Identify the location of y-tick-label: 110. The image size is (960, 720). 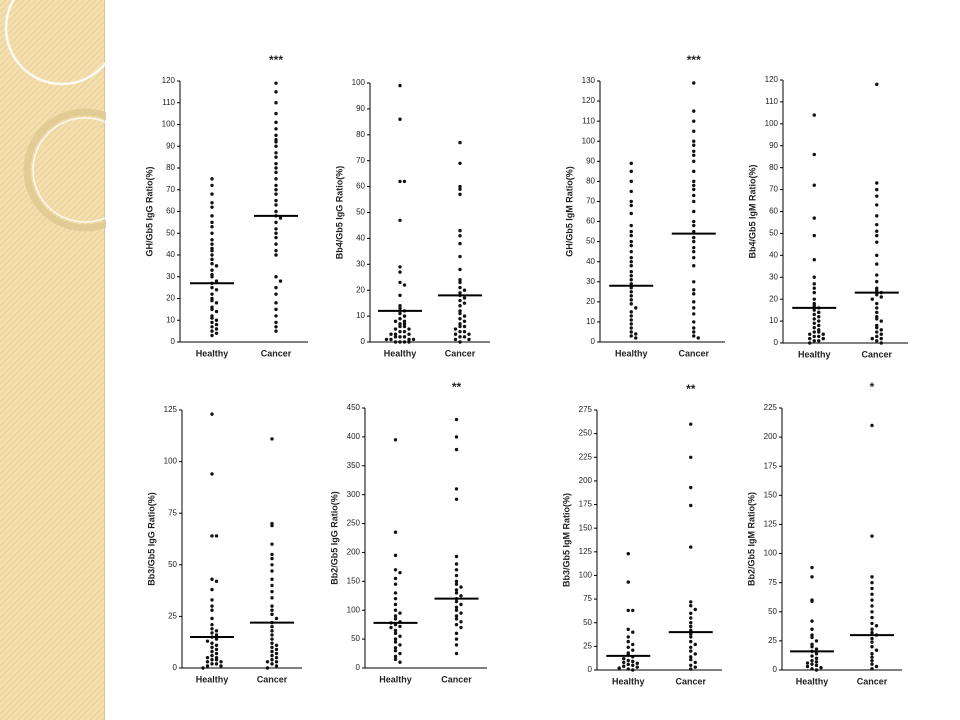
(588, 120).